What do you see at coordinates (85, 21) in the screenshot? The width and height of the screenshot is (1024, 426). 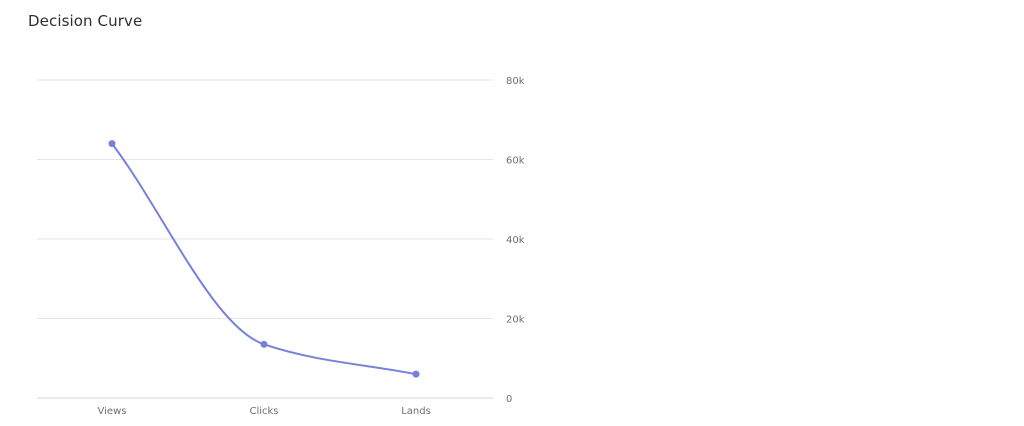 I see `chart-title: Decision Curve` at bounding box center [85, 21].